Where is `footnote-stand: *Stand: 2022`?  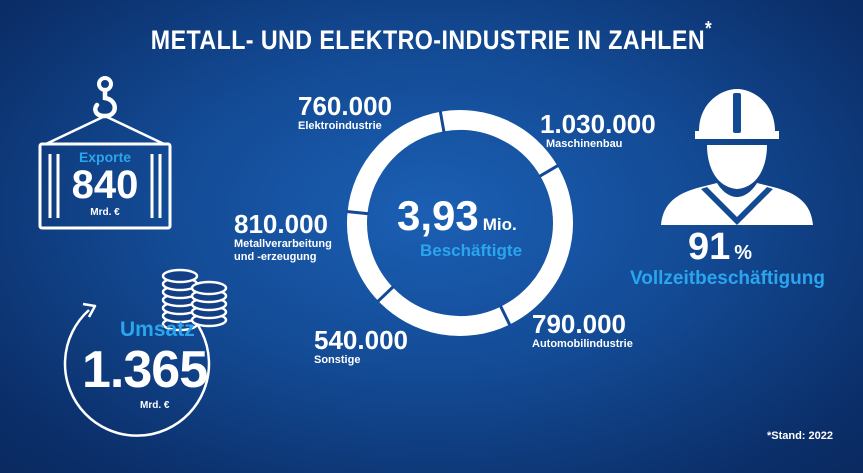 footnote-stand: *Stand: 2022 is located at coordinates (799, 436).